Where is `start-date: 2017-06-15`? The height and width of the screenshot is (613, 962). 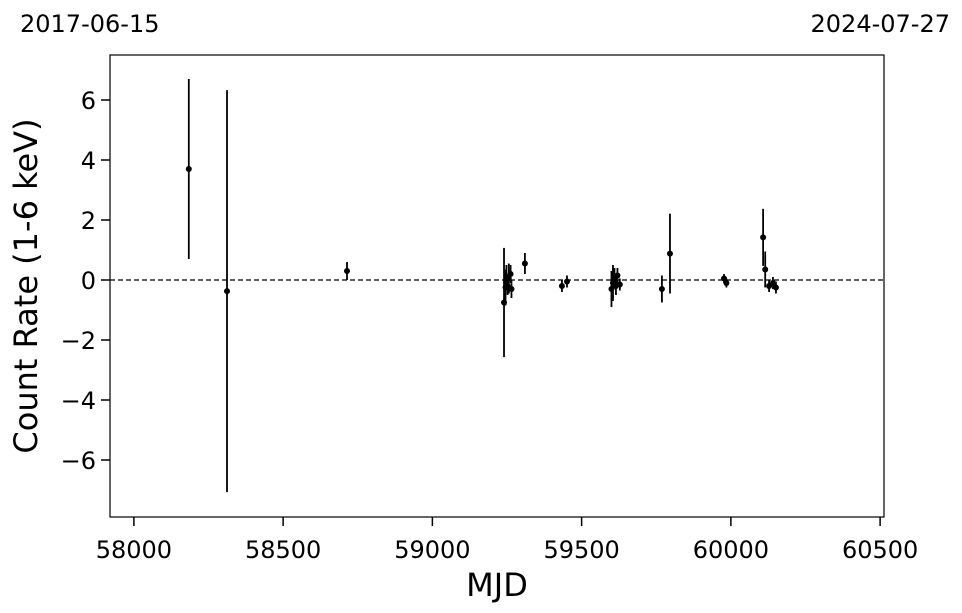 start-date: 2017-06-15 is located at coordinates (89, 24).